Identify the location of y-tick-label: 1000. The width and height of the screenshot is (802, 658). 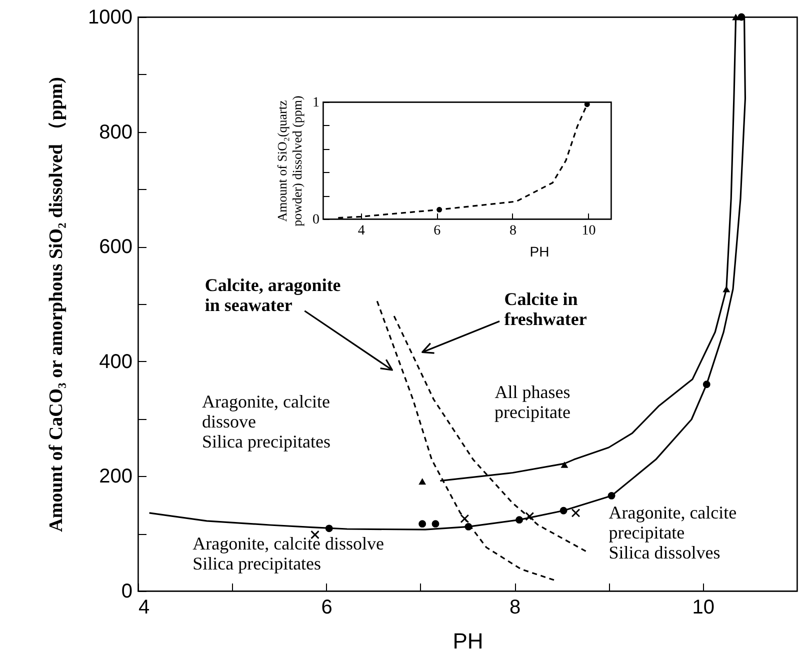
(110, 17).